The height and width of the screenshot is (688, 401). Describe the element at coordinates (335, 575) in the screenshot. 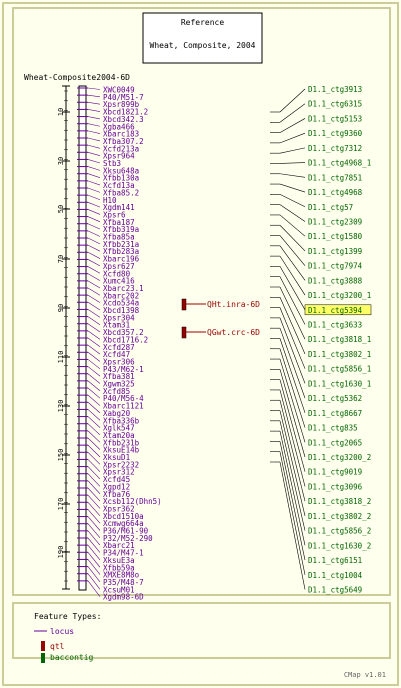

I see `contig-label: D1.1_ctg1004` at that location.